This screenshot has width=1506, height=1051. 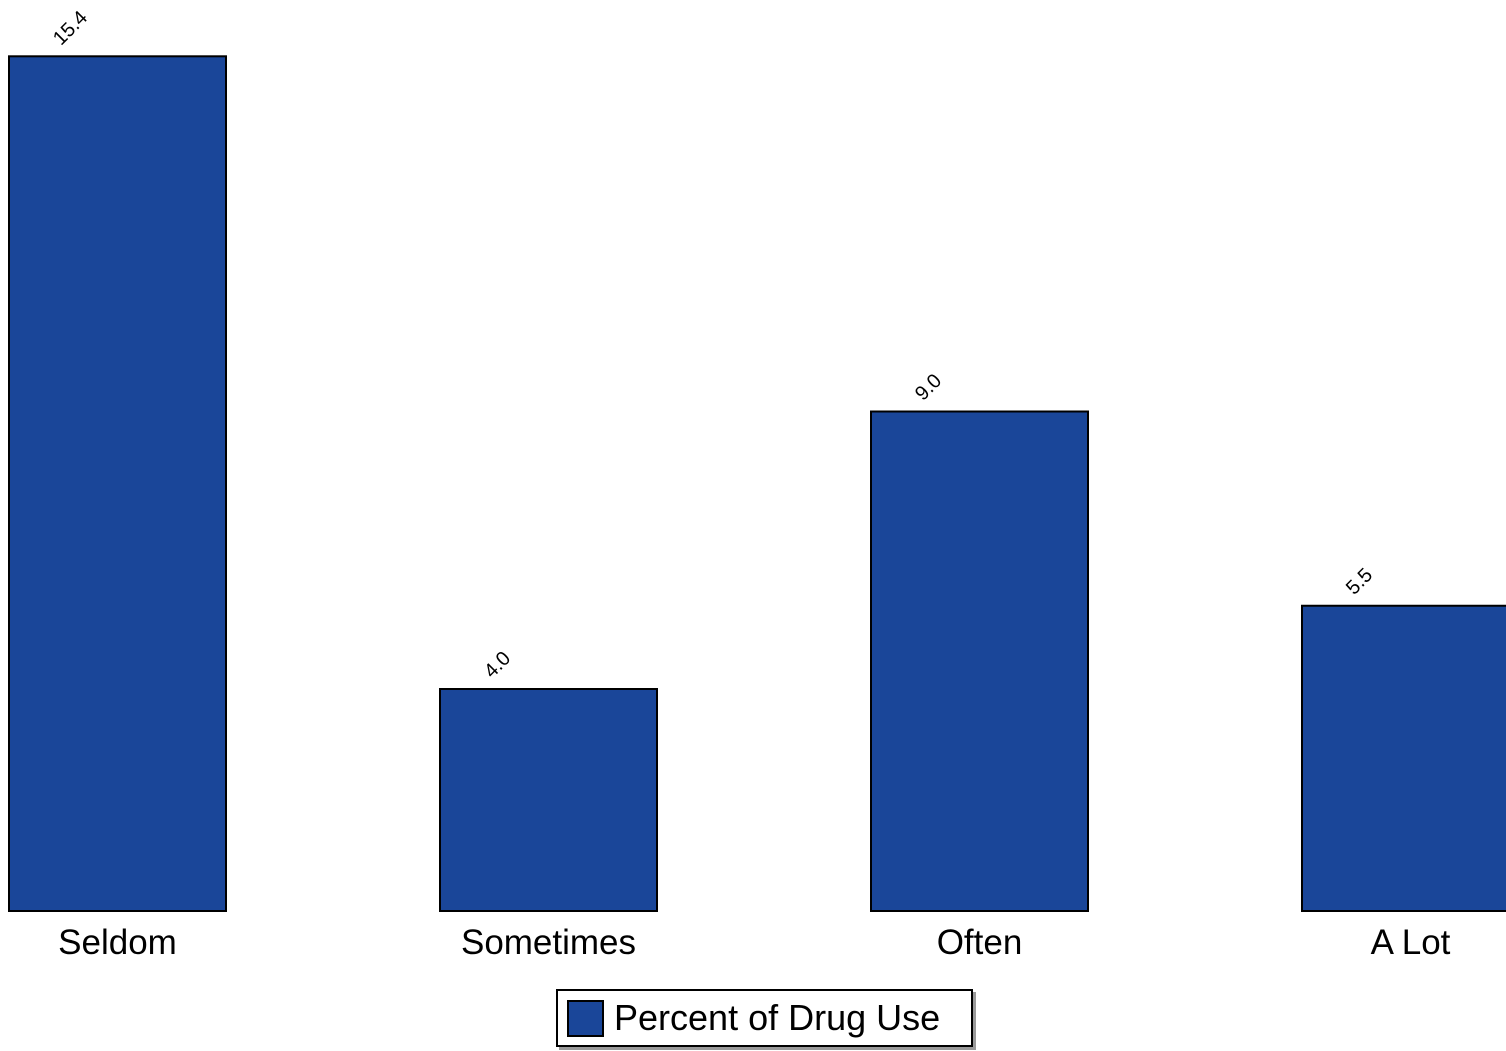 I want to click on bar-often, so click(x=979, y=661).